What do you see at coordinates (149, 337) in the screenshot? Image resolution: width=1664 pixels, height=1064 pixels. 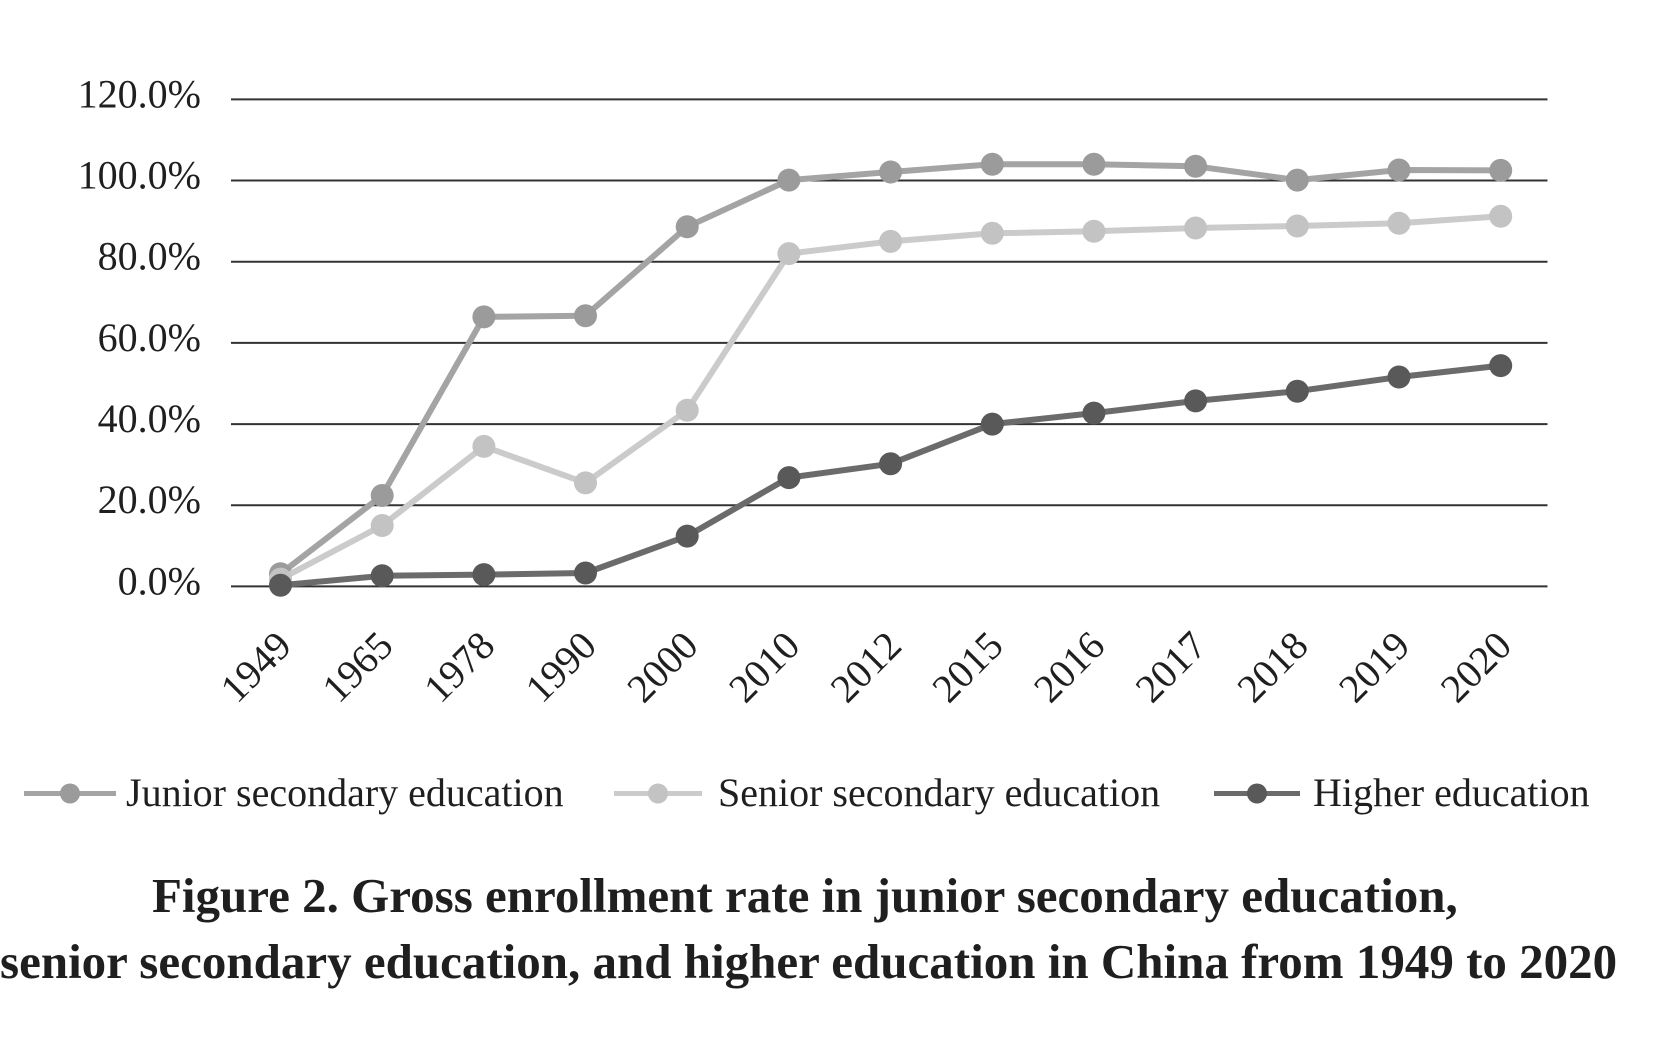 I see `svg-text: 60.0%` at bounding box center [149, 337].